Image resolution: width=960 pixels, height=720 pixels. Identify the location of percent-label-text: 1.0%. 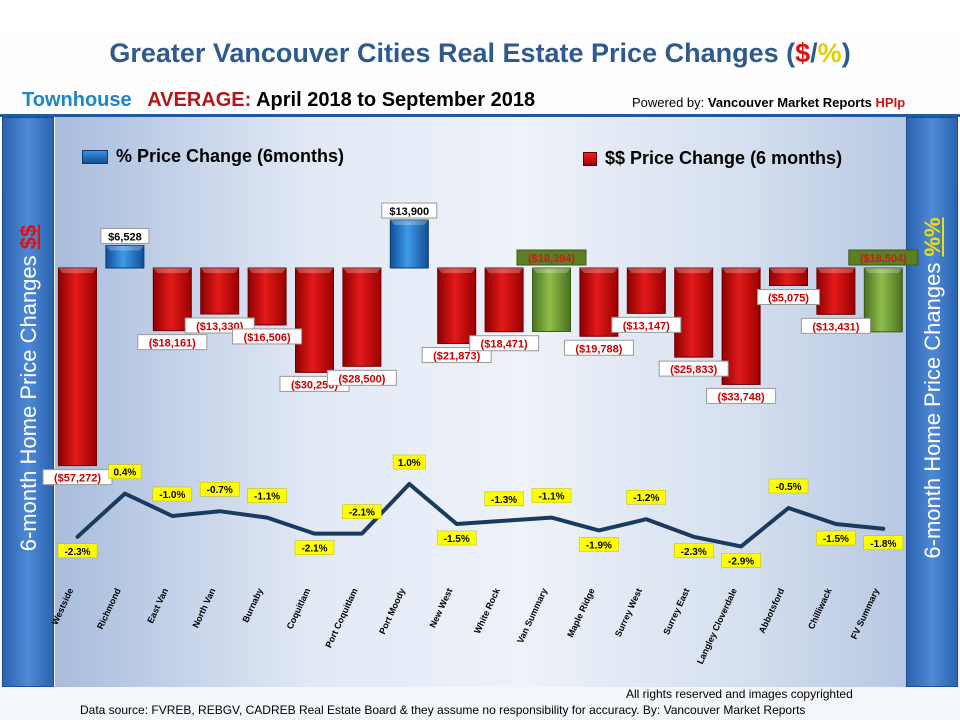
(409, 463).